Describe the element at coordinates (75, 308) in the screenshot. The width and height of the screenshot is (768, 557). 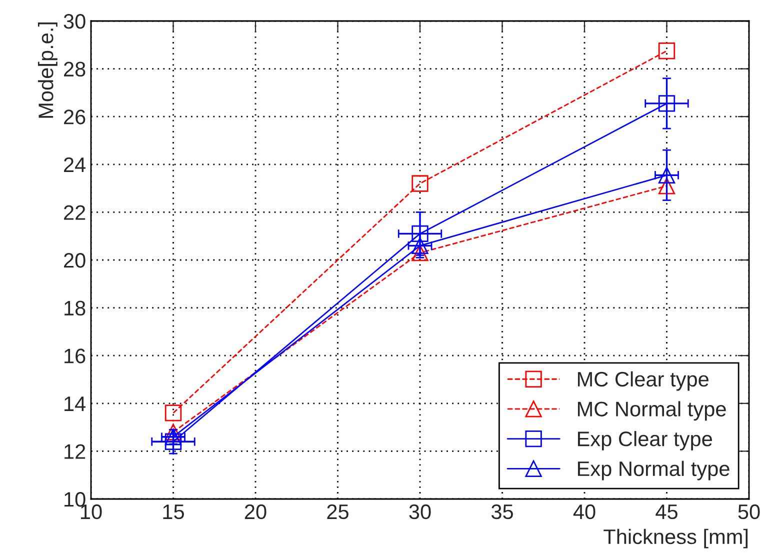
I see `y-tick-label: 18` at that location.